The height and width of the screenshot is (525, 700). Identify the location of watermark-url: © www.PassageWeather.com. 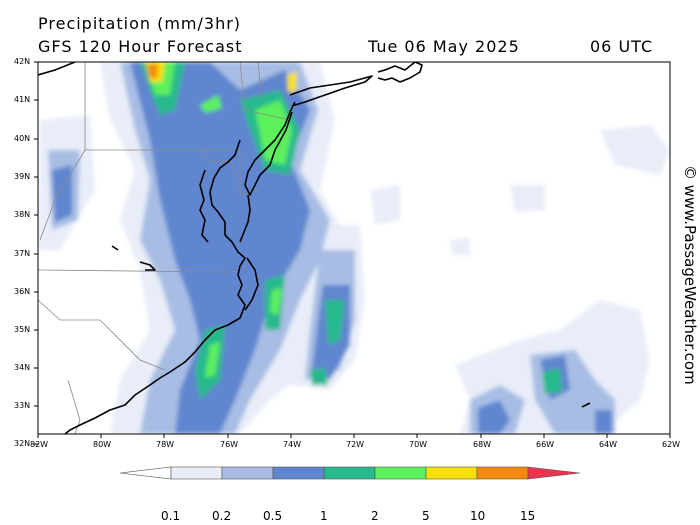
(690, 275).